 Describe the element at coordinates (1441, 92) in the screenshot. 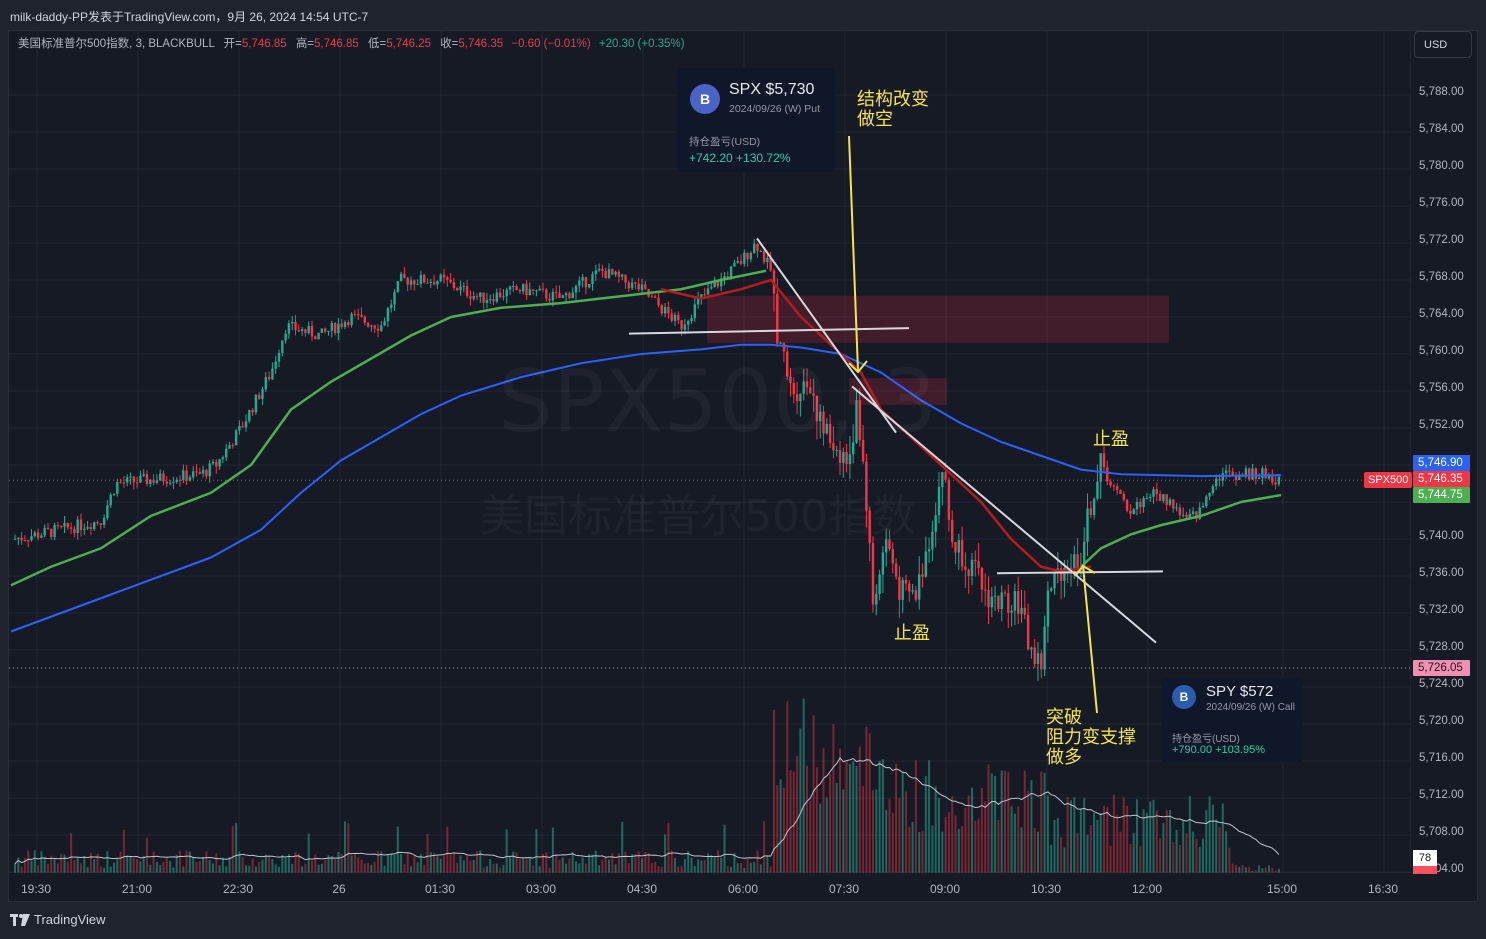

I see `price-tick: 5,788.00` at that location.